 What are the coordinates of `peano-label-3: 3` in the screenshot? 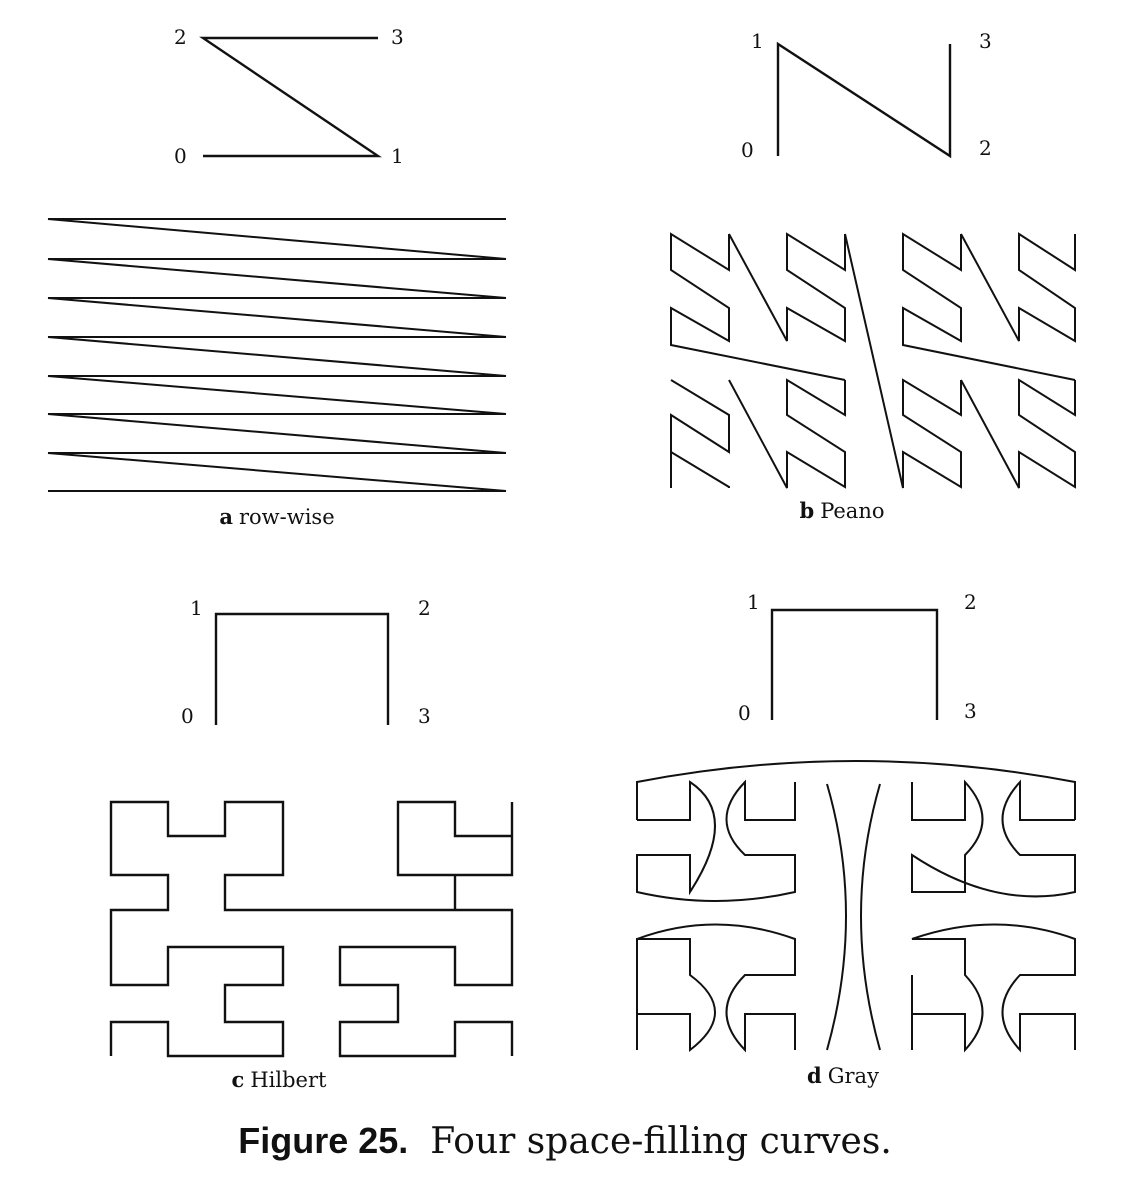 It's located at (985, 41).